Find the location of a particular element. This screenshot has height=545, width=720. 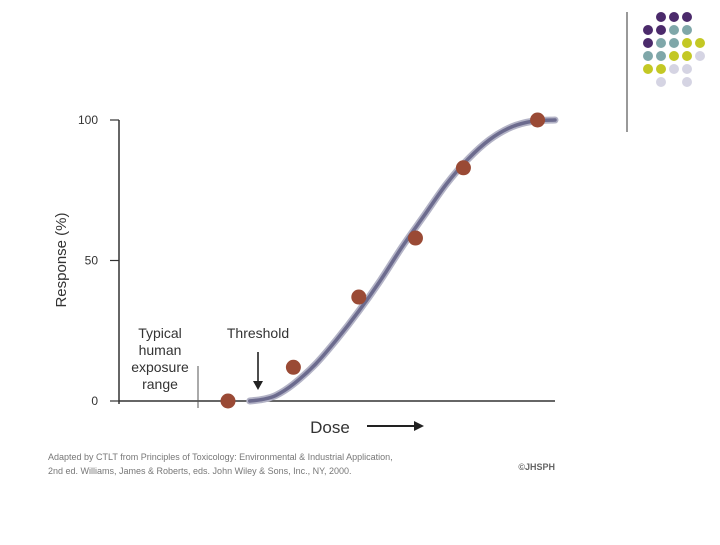

exposure-label-line-4: range is located at coordinates (160, 384).